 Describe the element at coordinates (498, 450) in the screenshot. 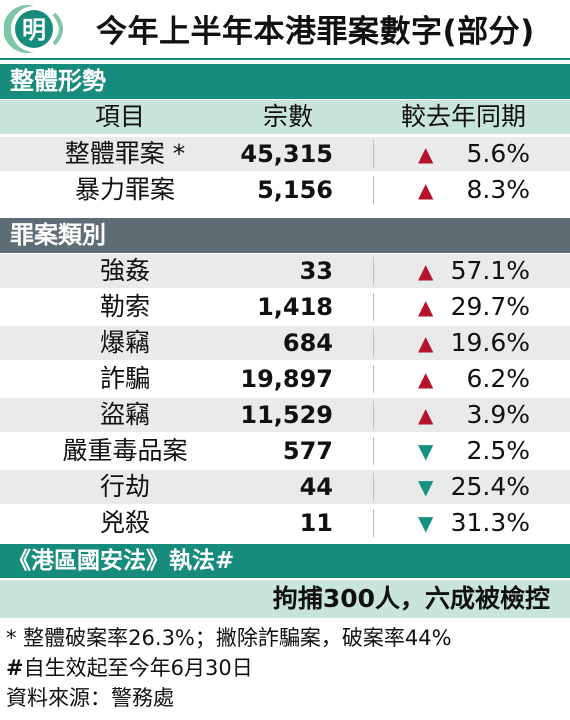

I see `row-change: 2.5%` at that location.